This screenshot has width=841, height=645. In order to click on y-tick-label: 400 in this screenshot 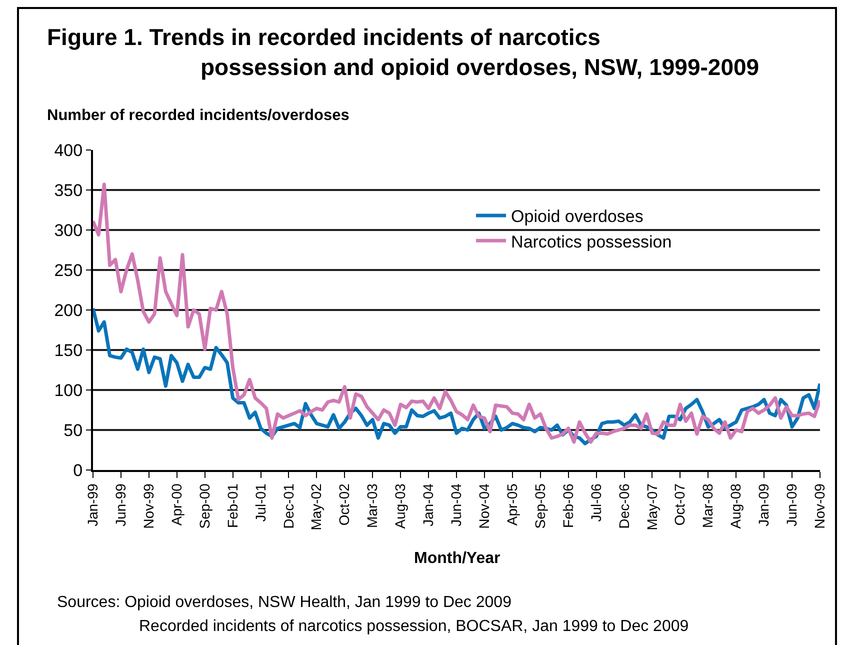, I will do `click(68, 150)`.